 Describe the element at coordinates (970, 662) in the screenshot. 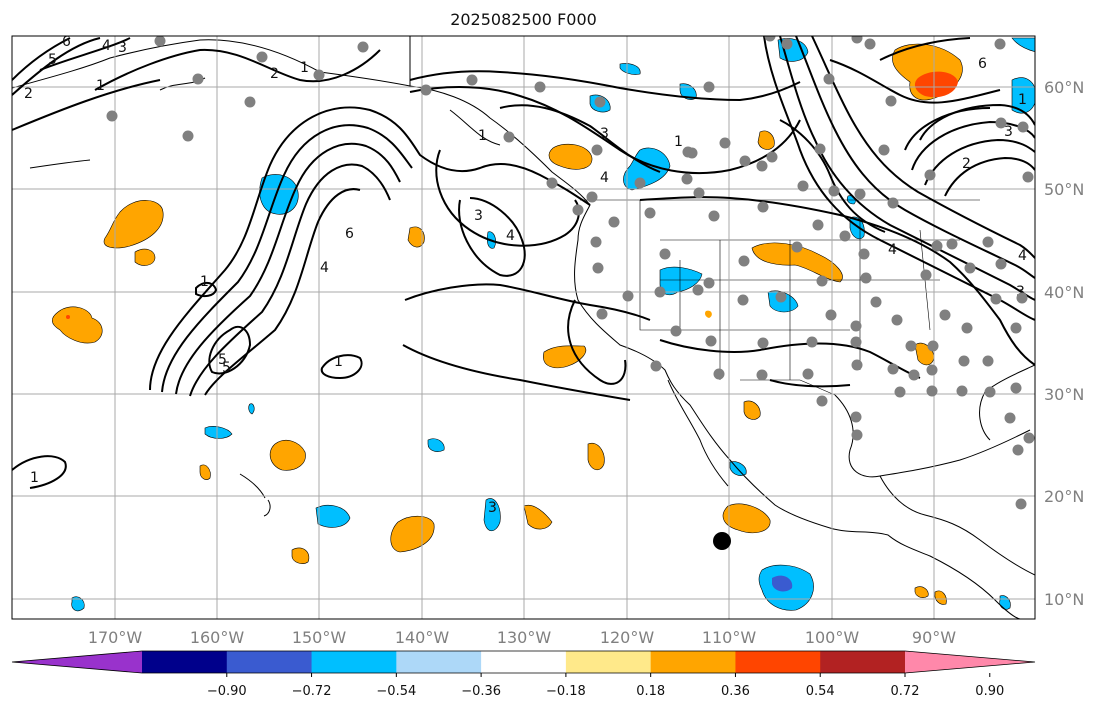

I see `colorbar-extend-max` at that location.